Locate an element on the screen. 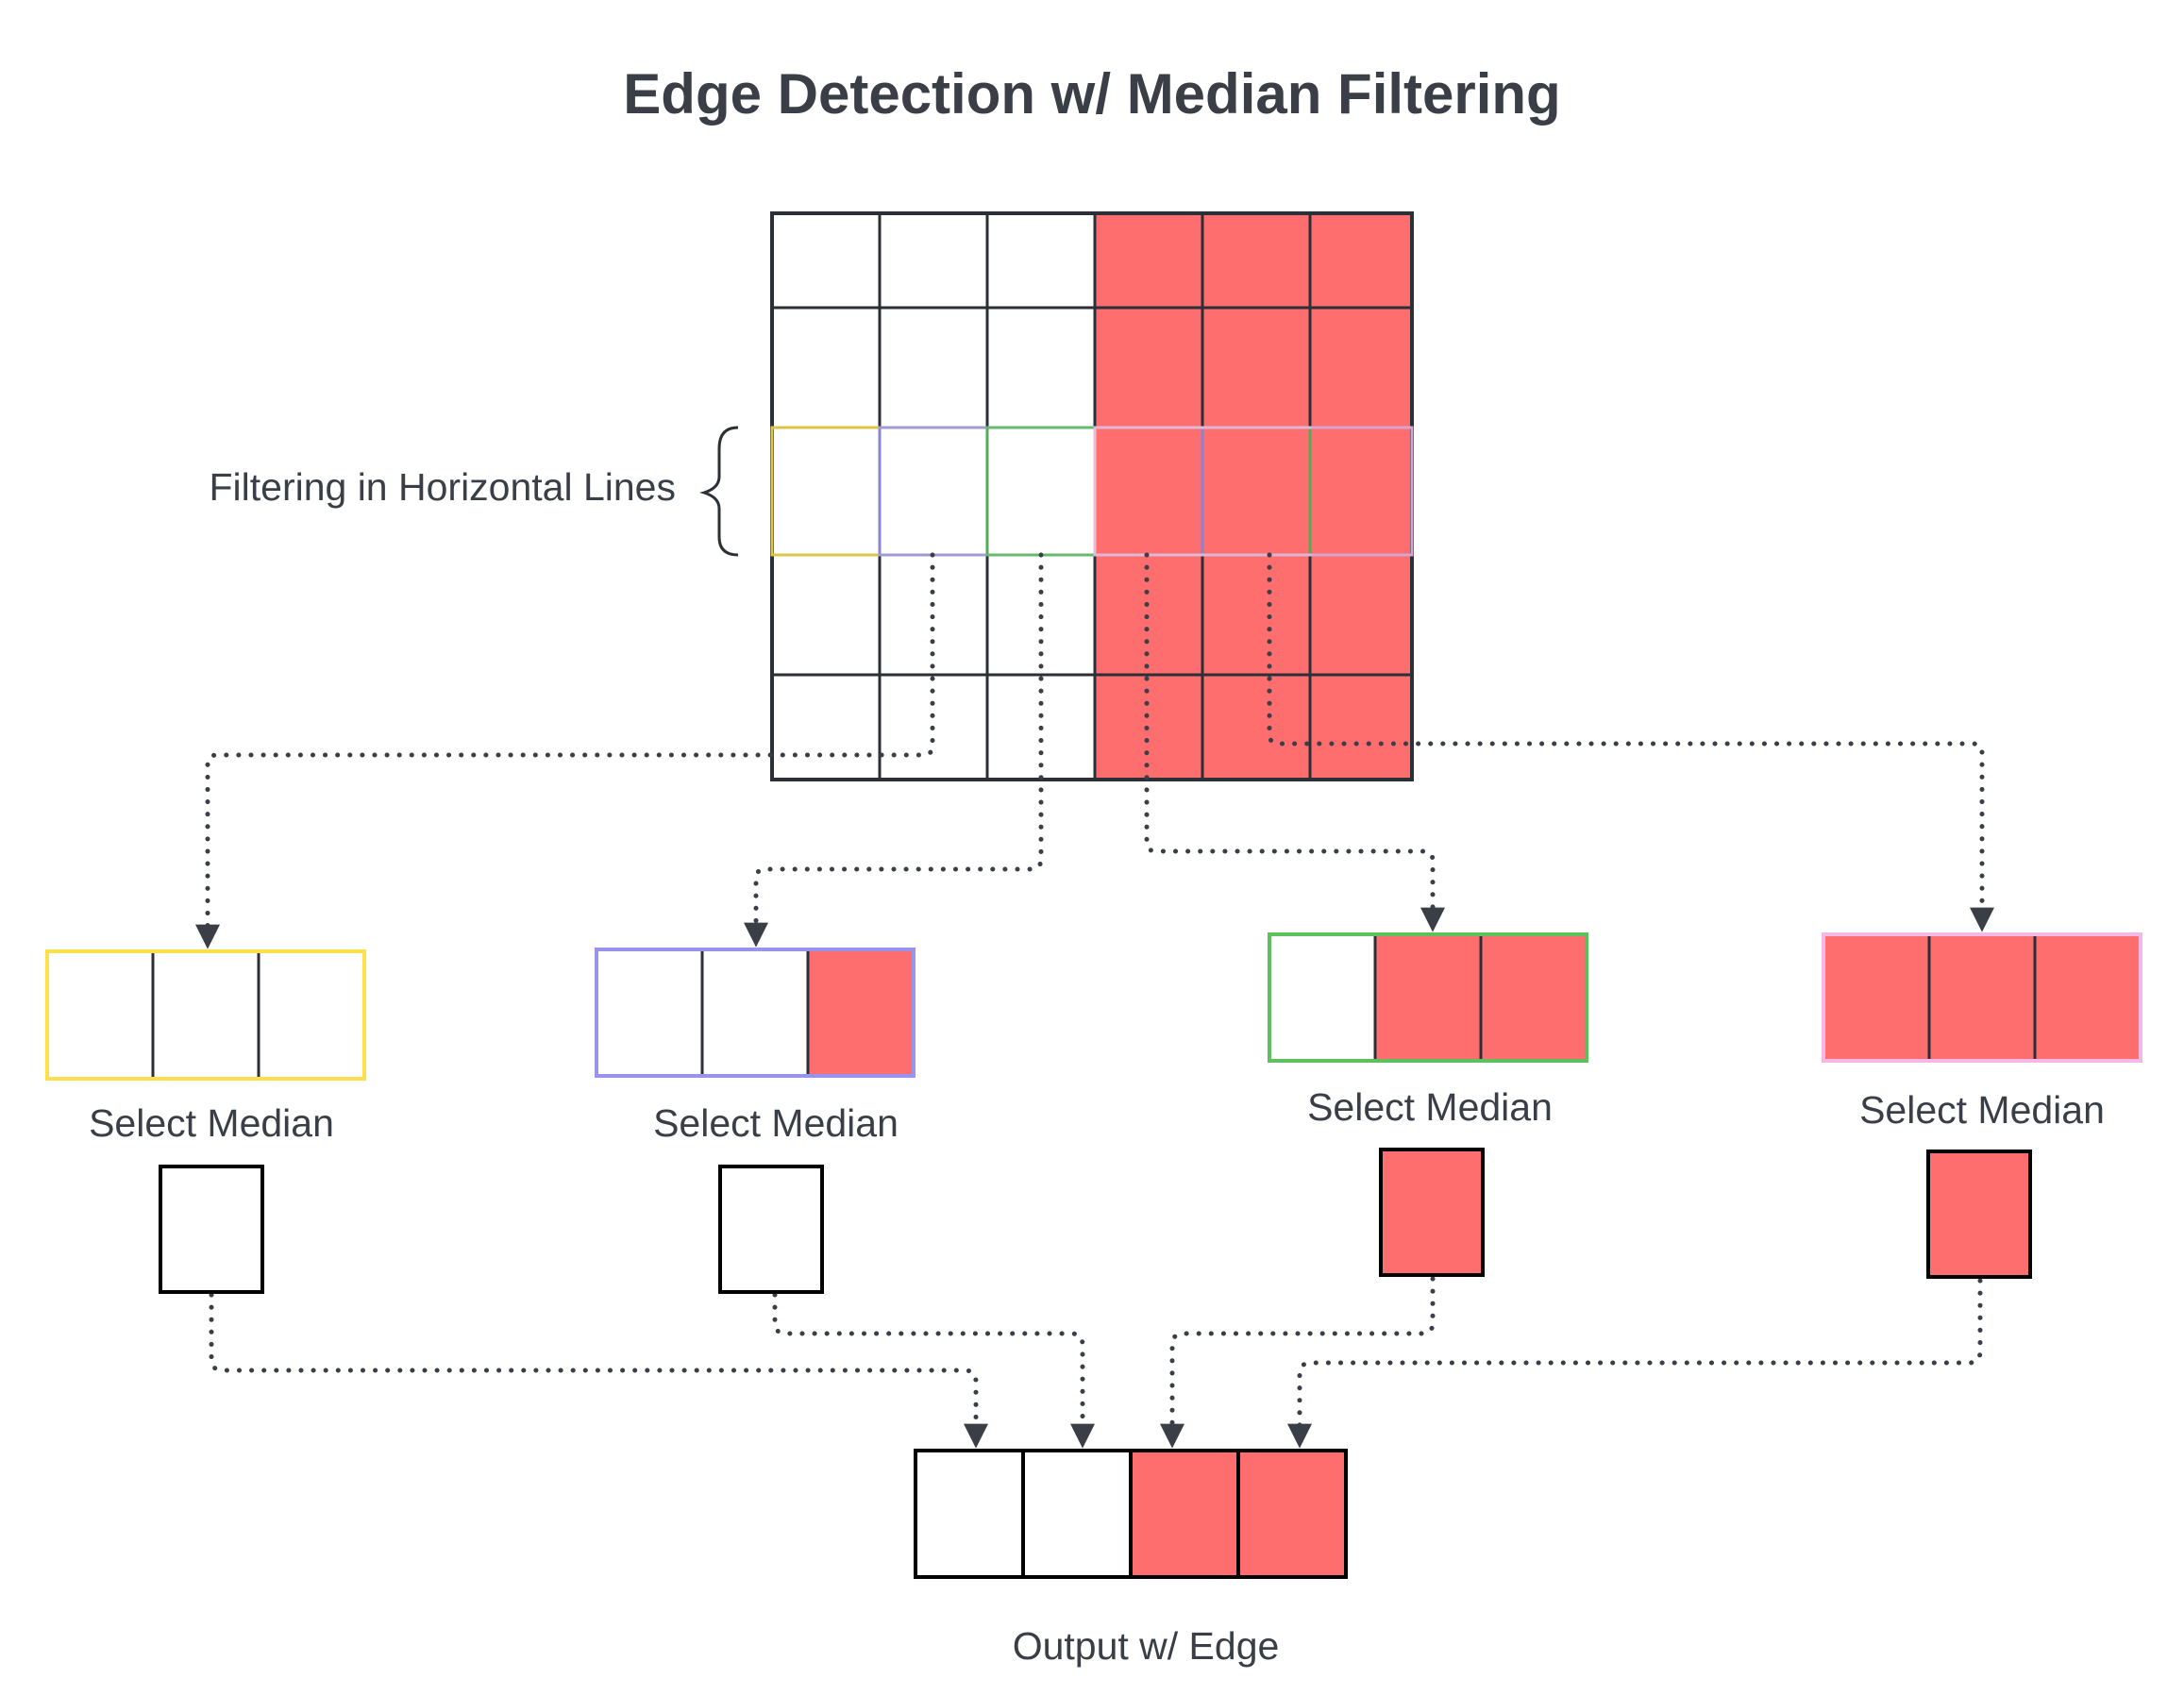  grid-cell-r1-c5 is located at coordinates (1256, 260).